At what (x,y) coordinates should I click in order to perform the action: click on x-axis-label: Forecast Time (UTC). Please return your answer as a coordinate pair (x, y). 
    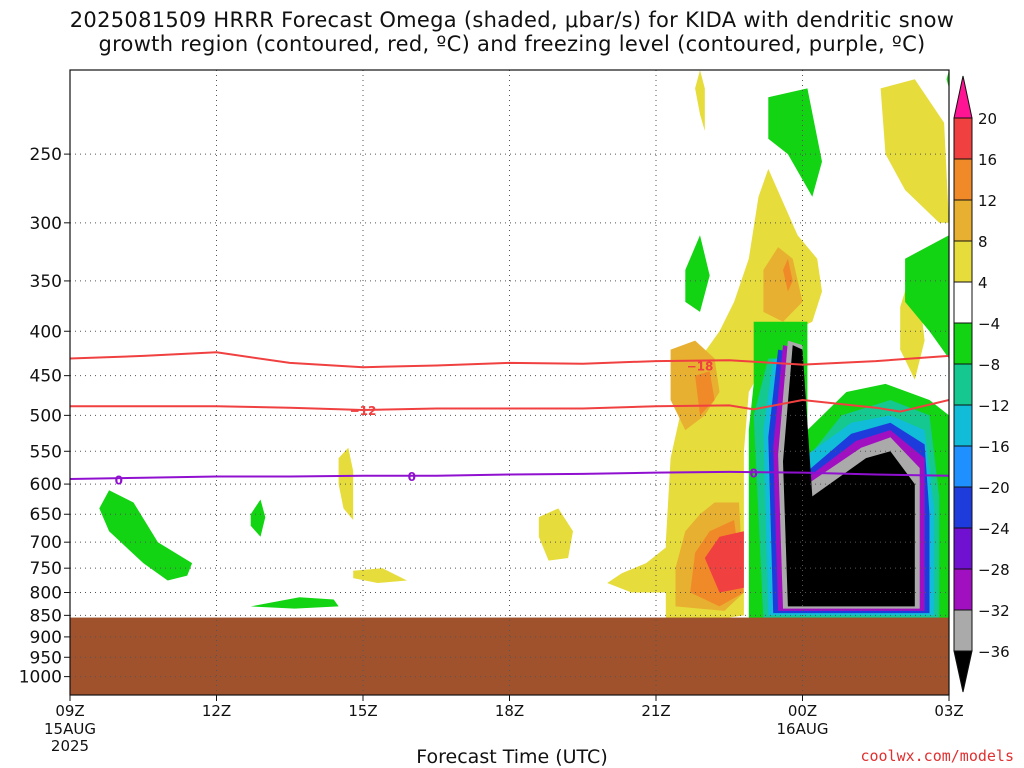
    Looking at the image, I should click on (512, 757).